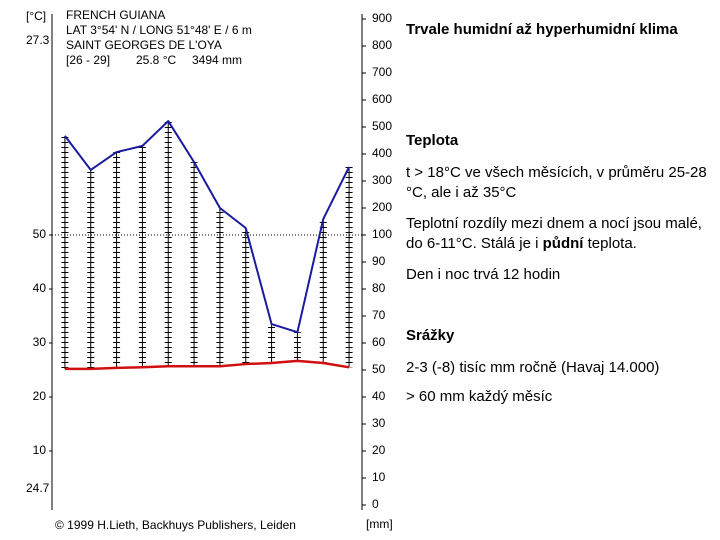 The image size is (720, 540). Describe the element at coordinates (379, 315) in the screenshot. I see `y2-tick-label: 70` at that location.